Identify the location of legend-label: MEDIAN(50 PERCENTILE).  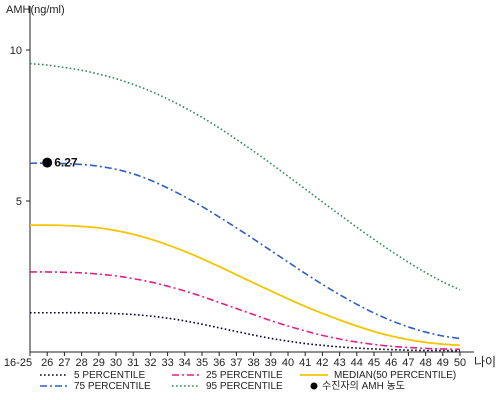
(395, 375).